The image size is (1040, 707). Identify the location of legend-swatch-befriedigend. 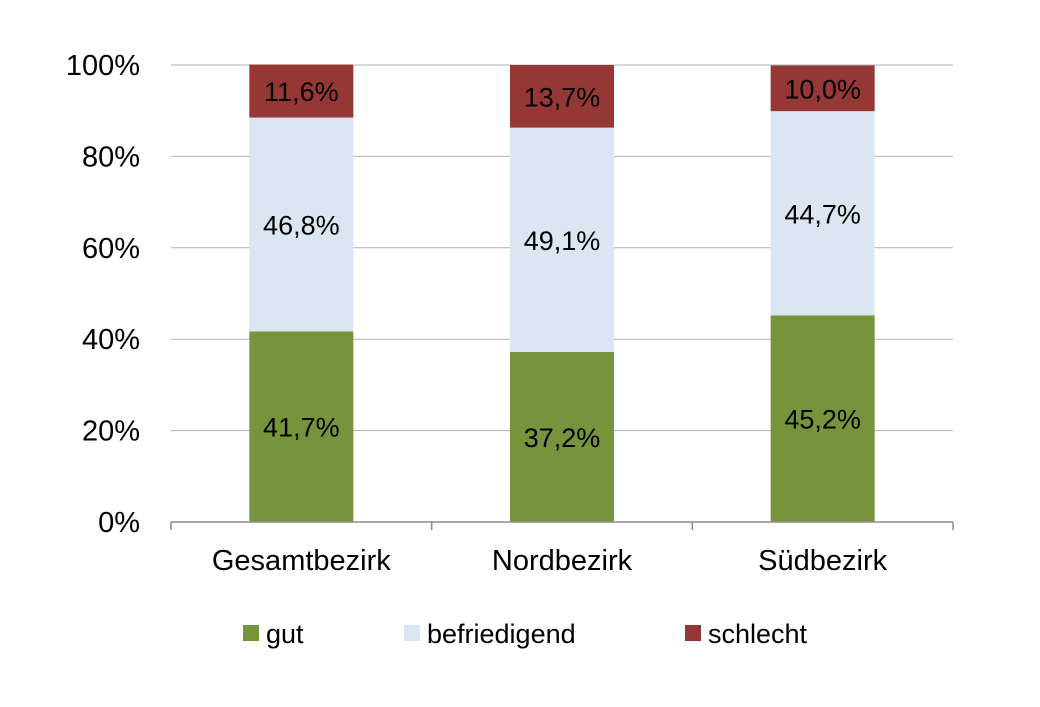
(412, 633).